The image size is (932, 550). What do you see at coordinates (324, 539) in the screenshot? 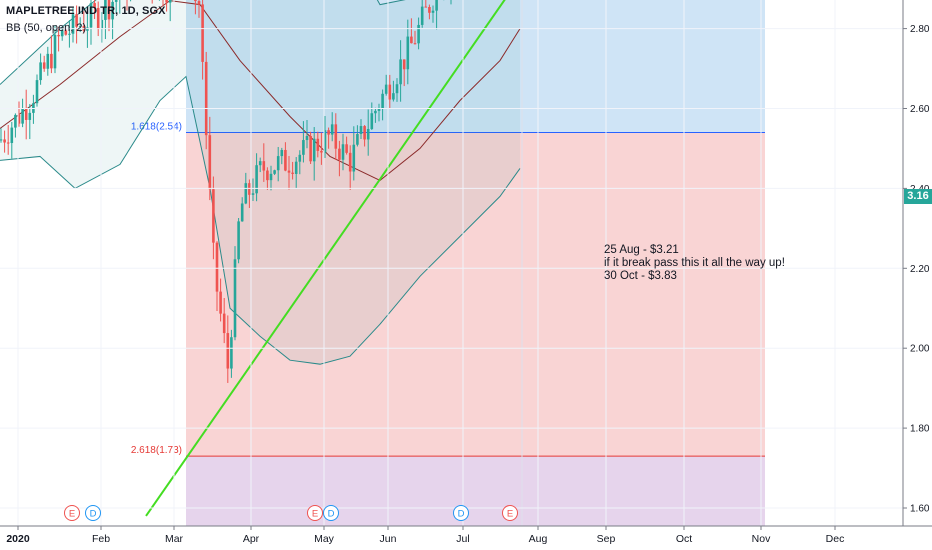
I see `time-tick-label: May` at bounding box center [324, 539].